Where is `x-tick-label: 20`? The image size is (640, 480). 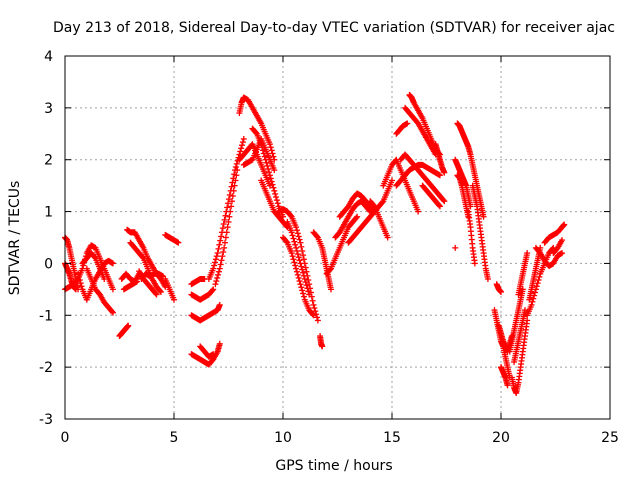 x-tick-label: 20 is located at coordinates (501, 438).